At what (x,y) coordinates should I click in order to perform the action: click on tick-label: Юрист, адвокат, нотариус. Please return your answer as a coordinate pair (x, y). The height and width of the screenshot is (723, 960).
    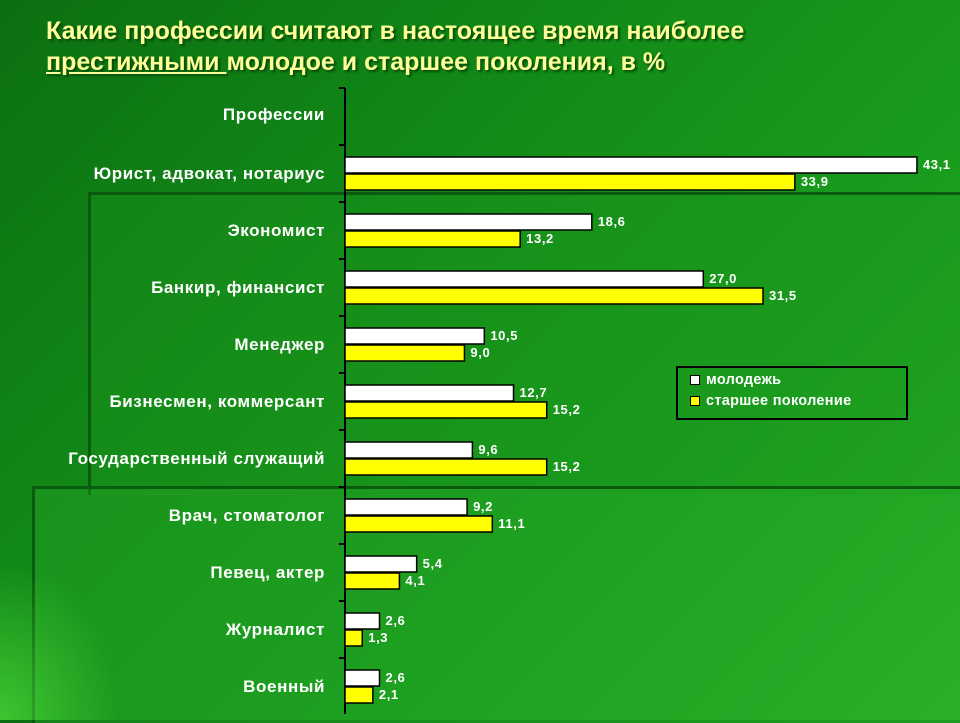
    Looking at the image, I should click on (209, 173).